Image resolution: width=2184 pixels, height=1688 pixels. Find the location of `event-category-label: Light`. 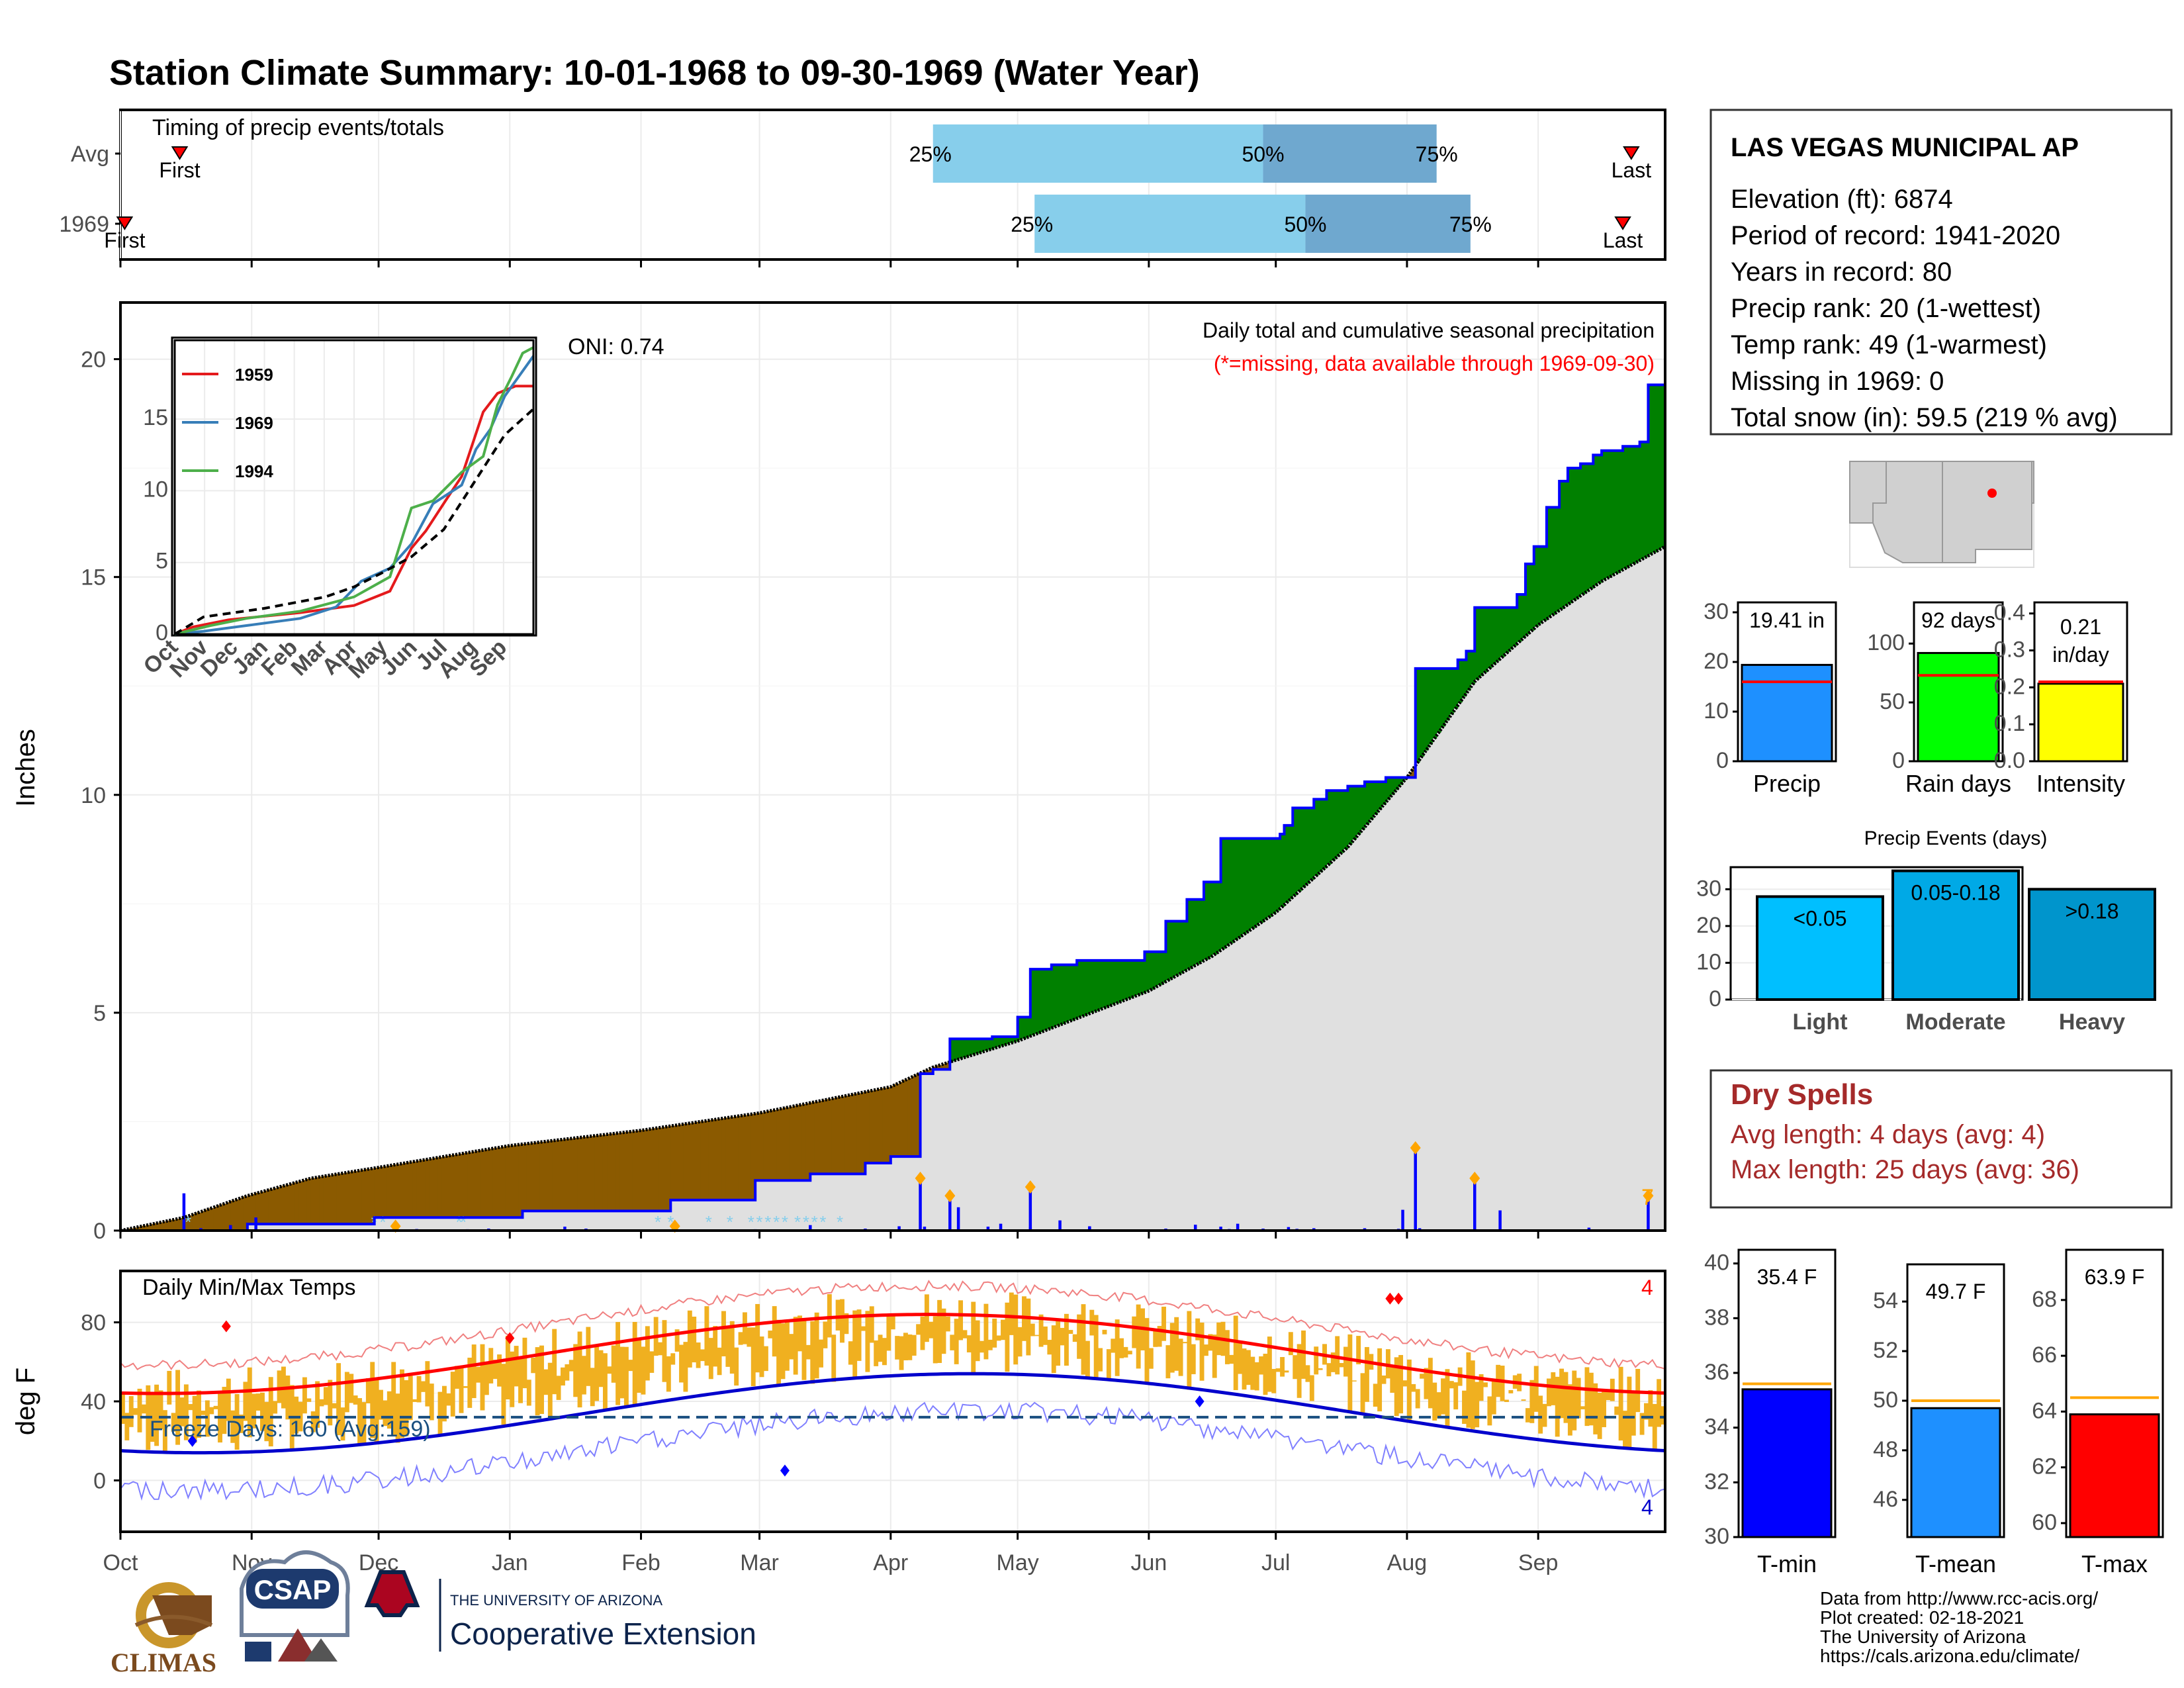

event-category-label: Light is located at coordinates (1820, 1022).